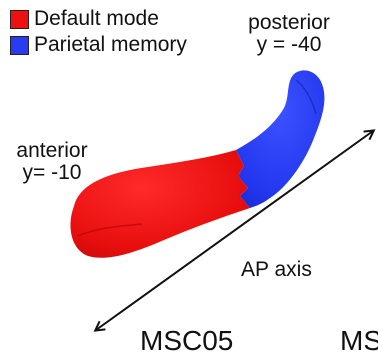  I want to click on ap-axis-label: AP axis, so click(276, 269).